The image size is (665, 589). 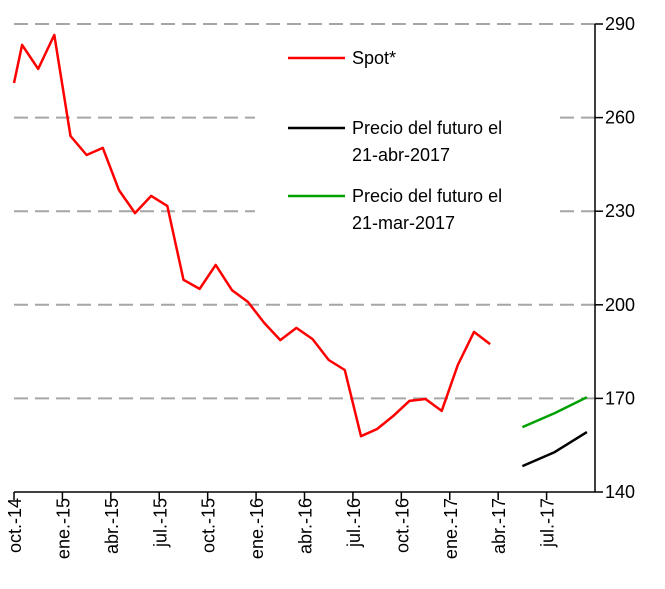 What do you see at coordinates (427, 209) in the screenshot?
I see `legend-label: Precio del futuro el 21-mar-2017` at bounding box center [427, 209].